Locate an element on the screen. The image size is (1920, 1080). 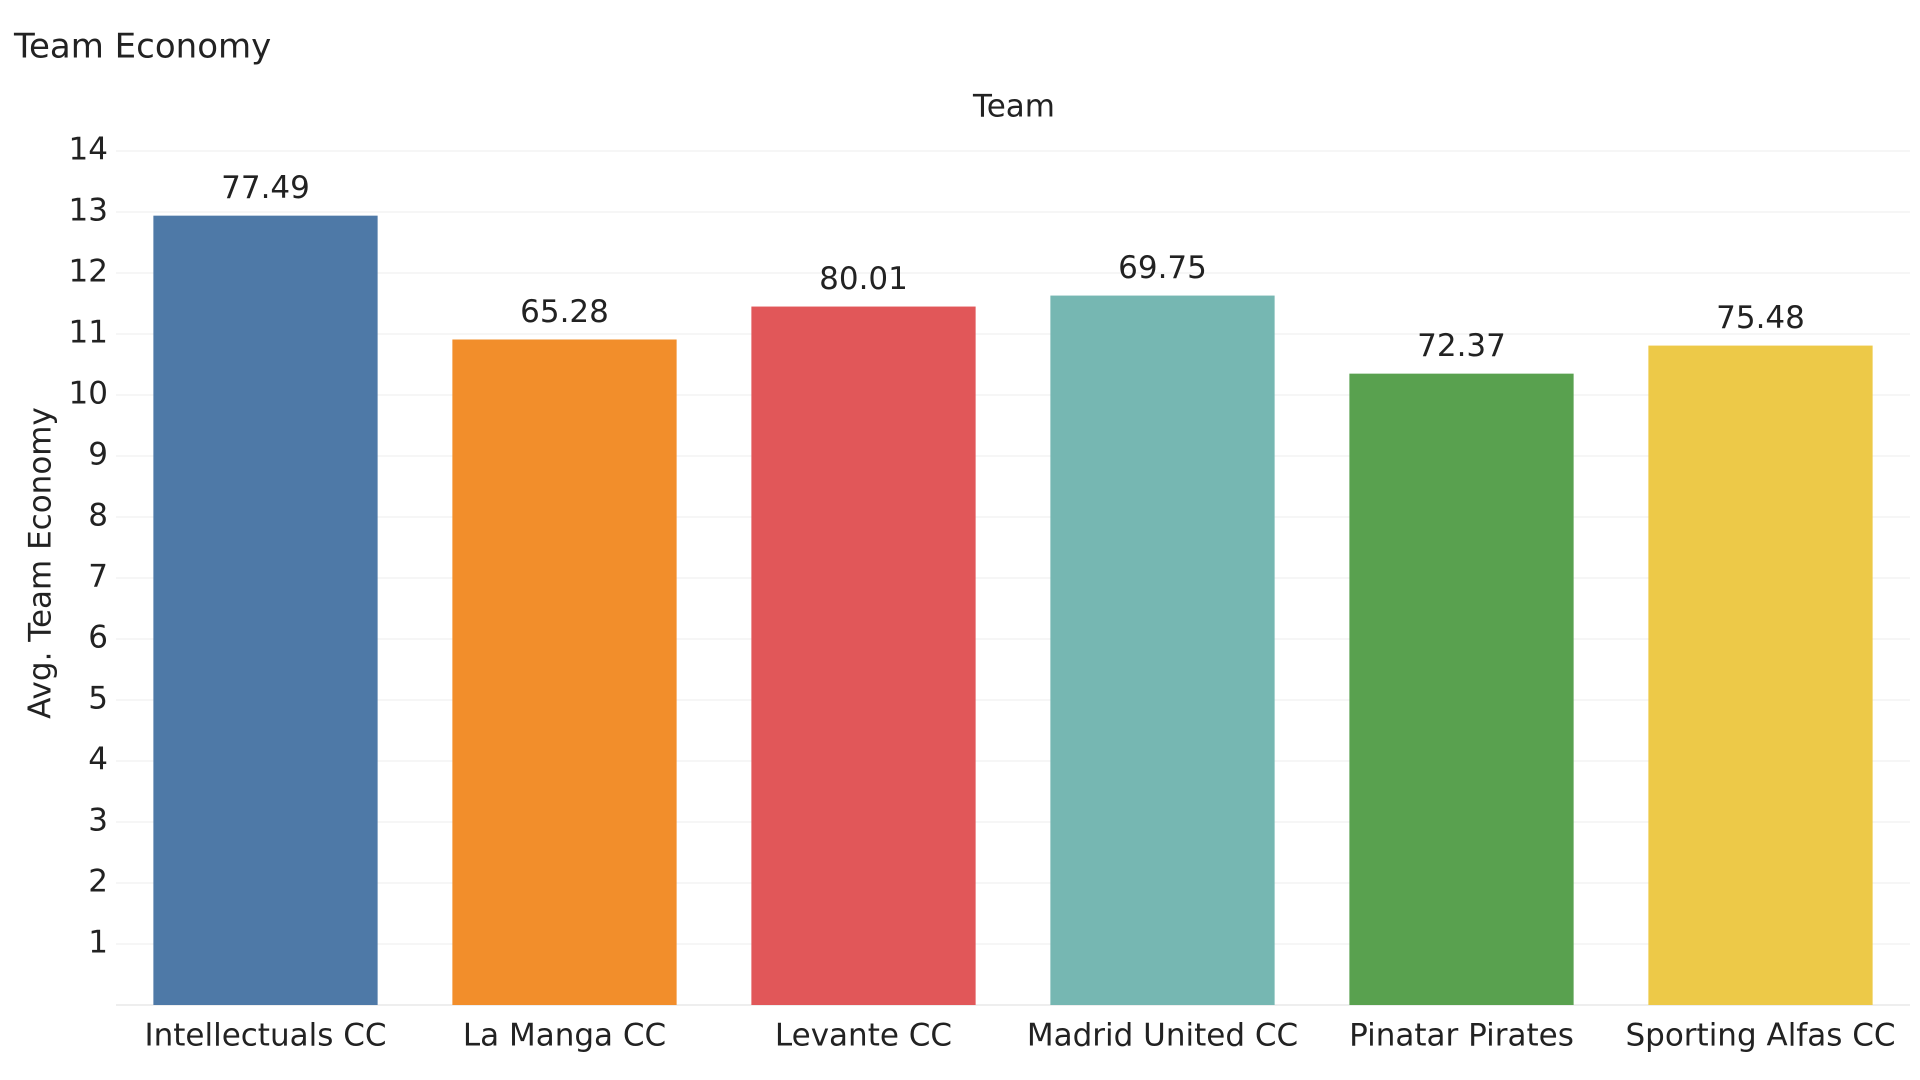
x-tick-label: Madrid United CC is located at coordinates (1162, 1036).